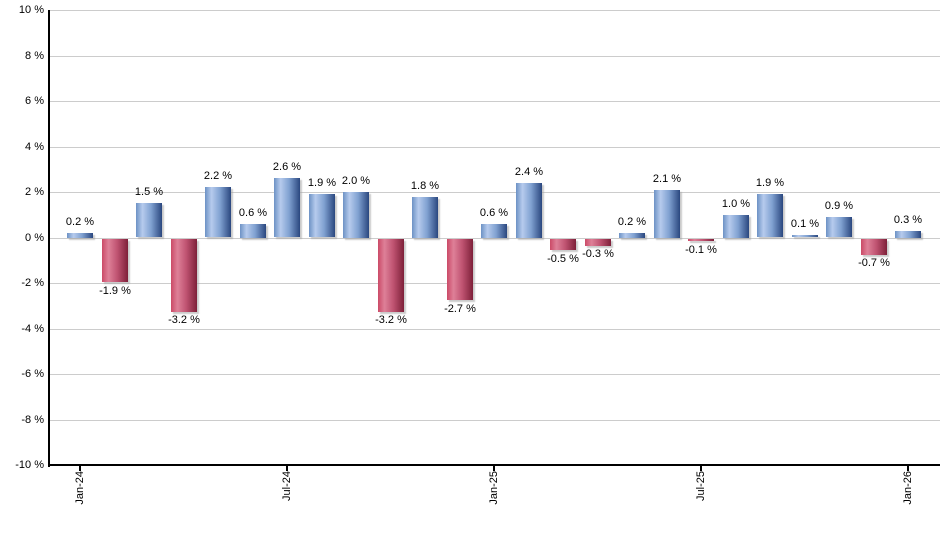  Describe the element at coordinates (460, 269) in the screenshot. I see `bar-11-negative` at that location.